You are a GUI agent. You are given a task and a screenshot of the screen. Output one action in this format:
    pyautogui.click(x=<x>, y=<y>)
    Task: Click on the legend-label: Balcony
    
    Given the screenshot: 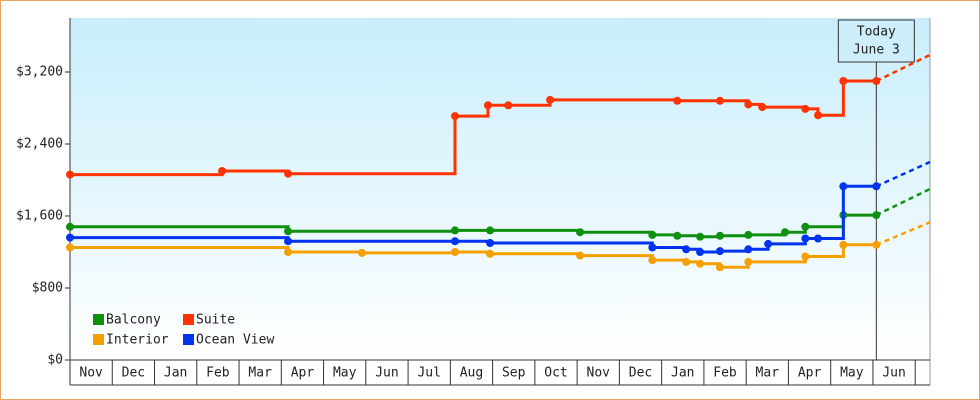 What is the action you would take?
    pyautogui.click(x=133, y=320)
    